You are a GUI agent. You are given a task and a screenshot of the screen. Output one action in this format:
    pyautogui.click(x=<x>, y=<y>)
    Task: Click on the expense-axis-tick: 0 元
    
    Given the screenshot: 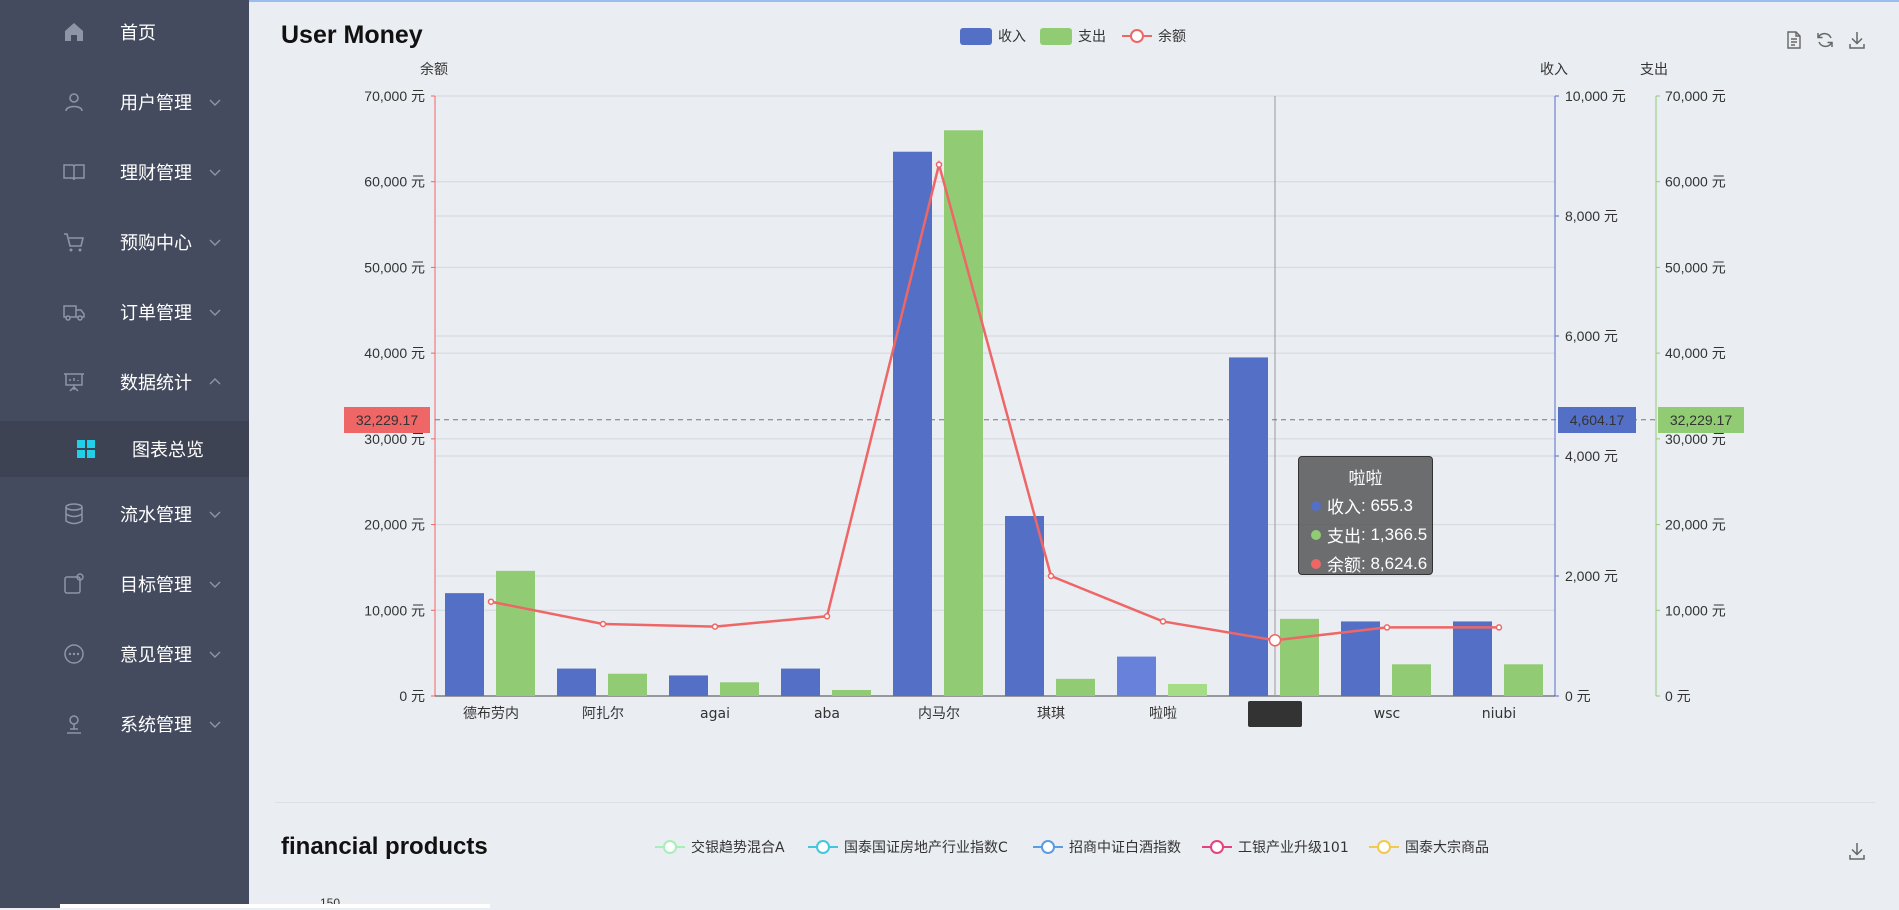 What is the action you would take?
    pyautogui.click(x=1678, y=696)
    